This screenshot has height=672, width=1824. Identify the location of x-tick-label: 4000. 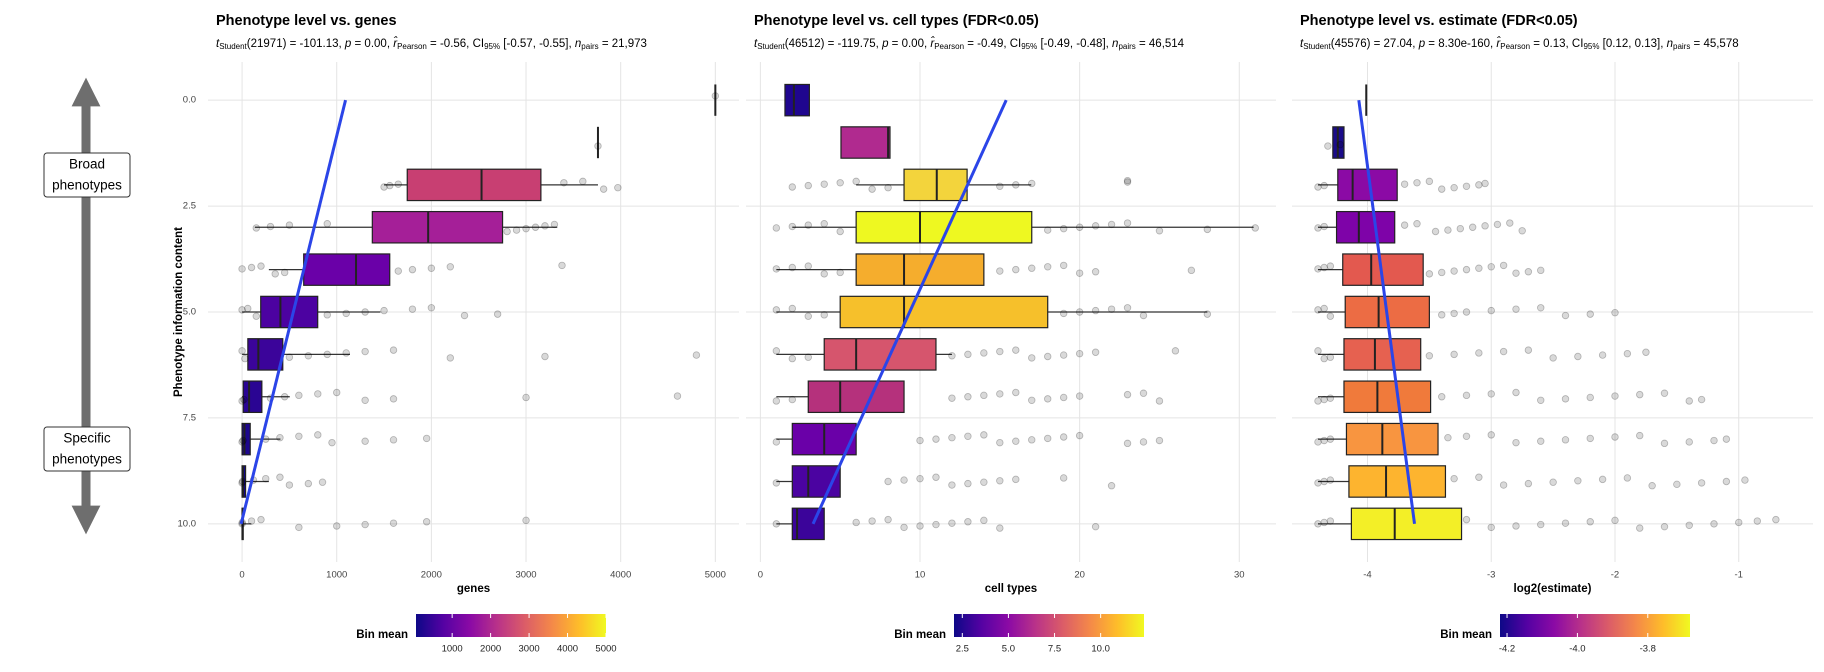
(620, 575).